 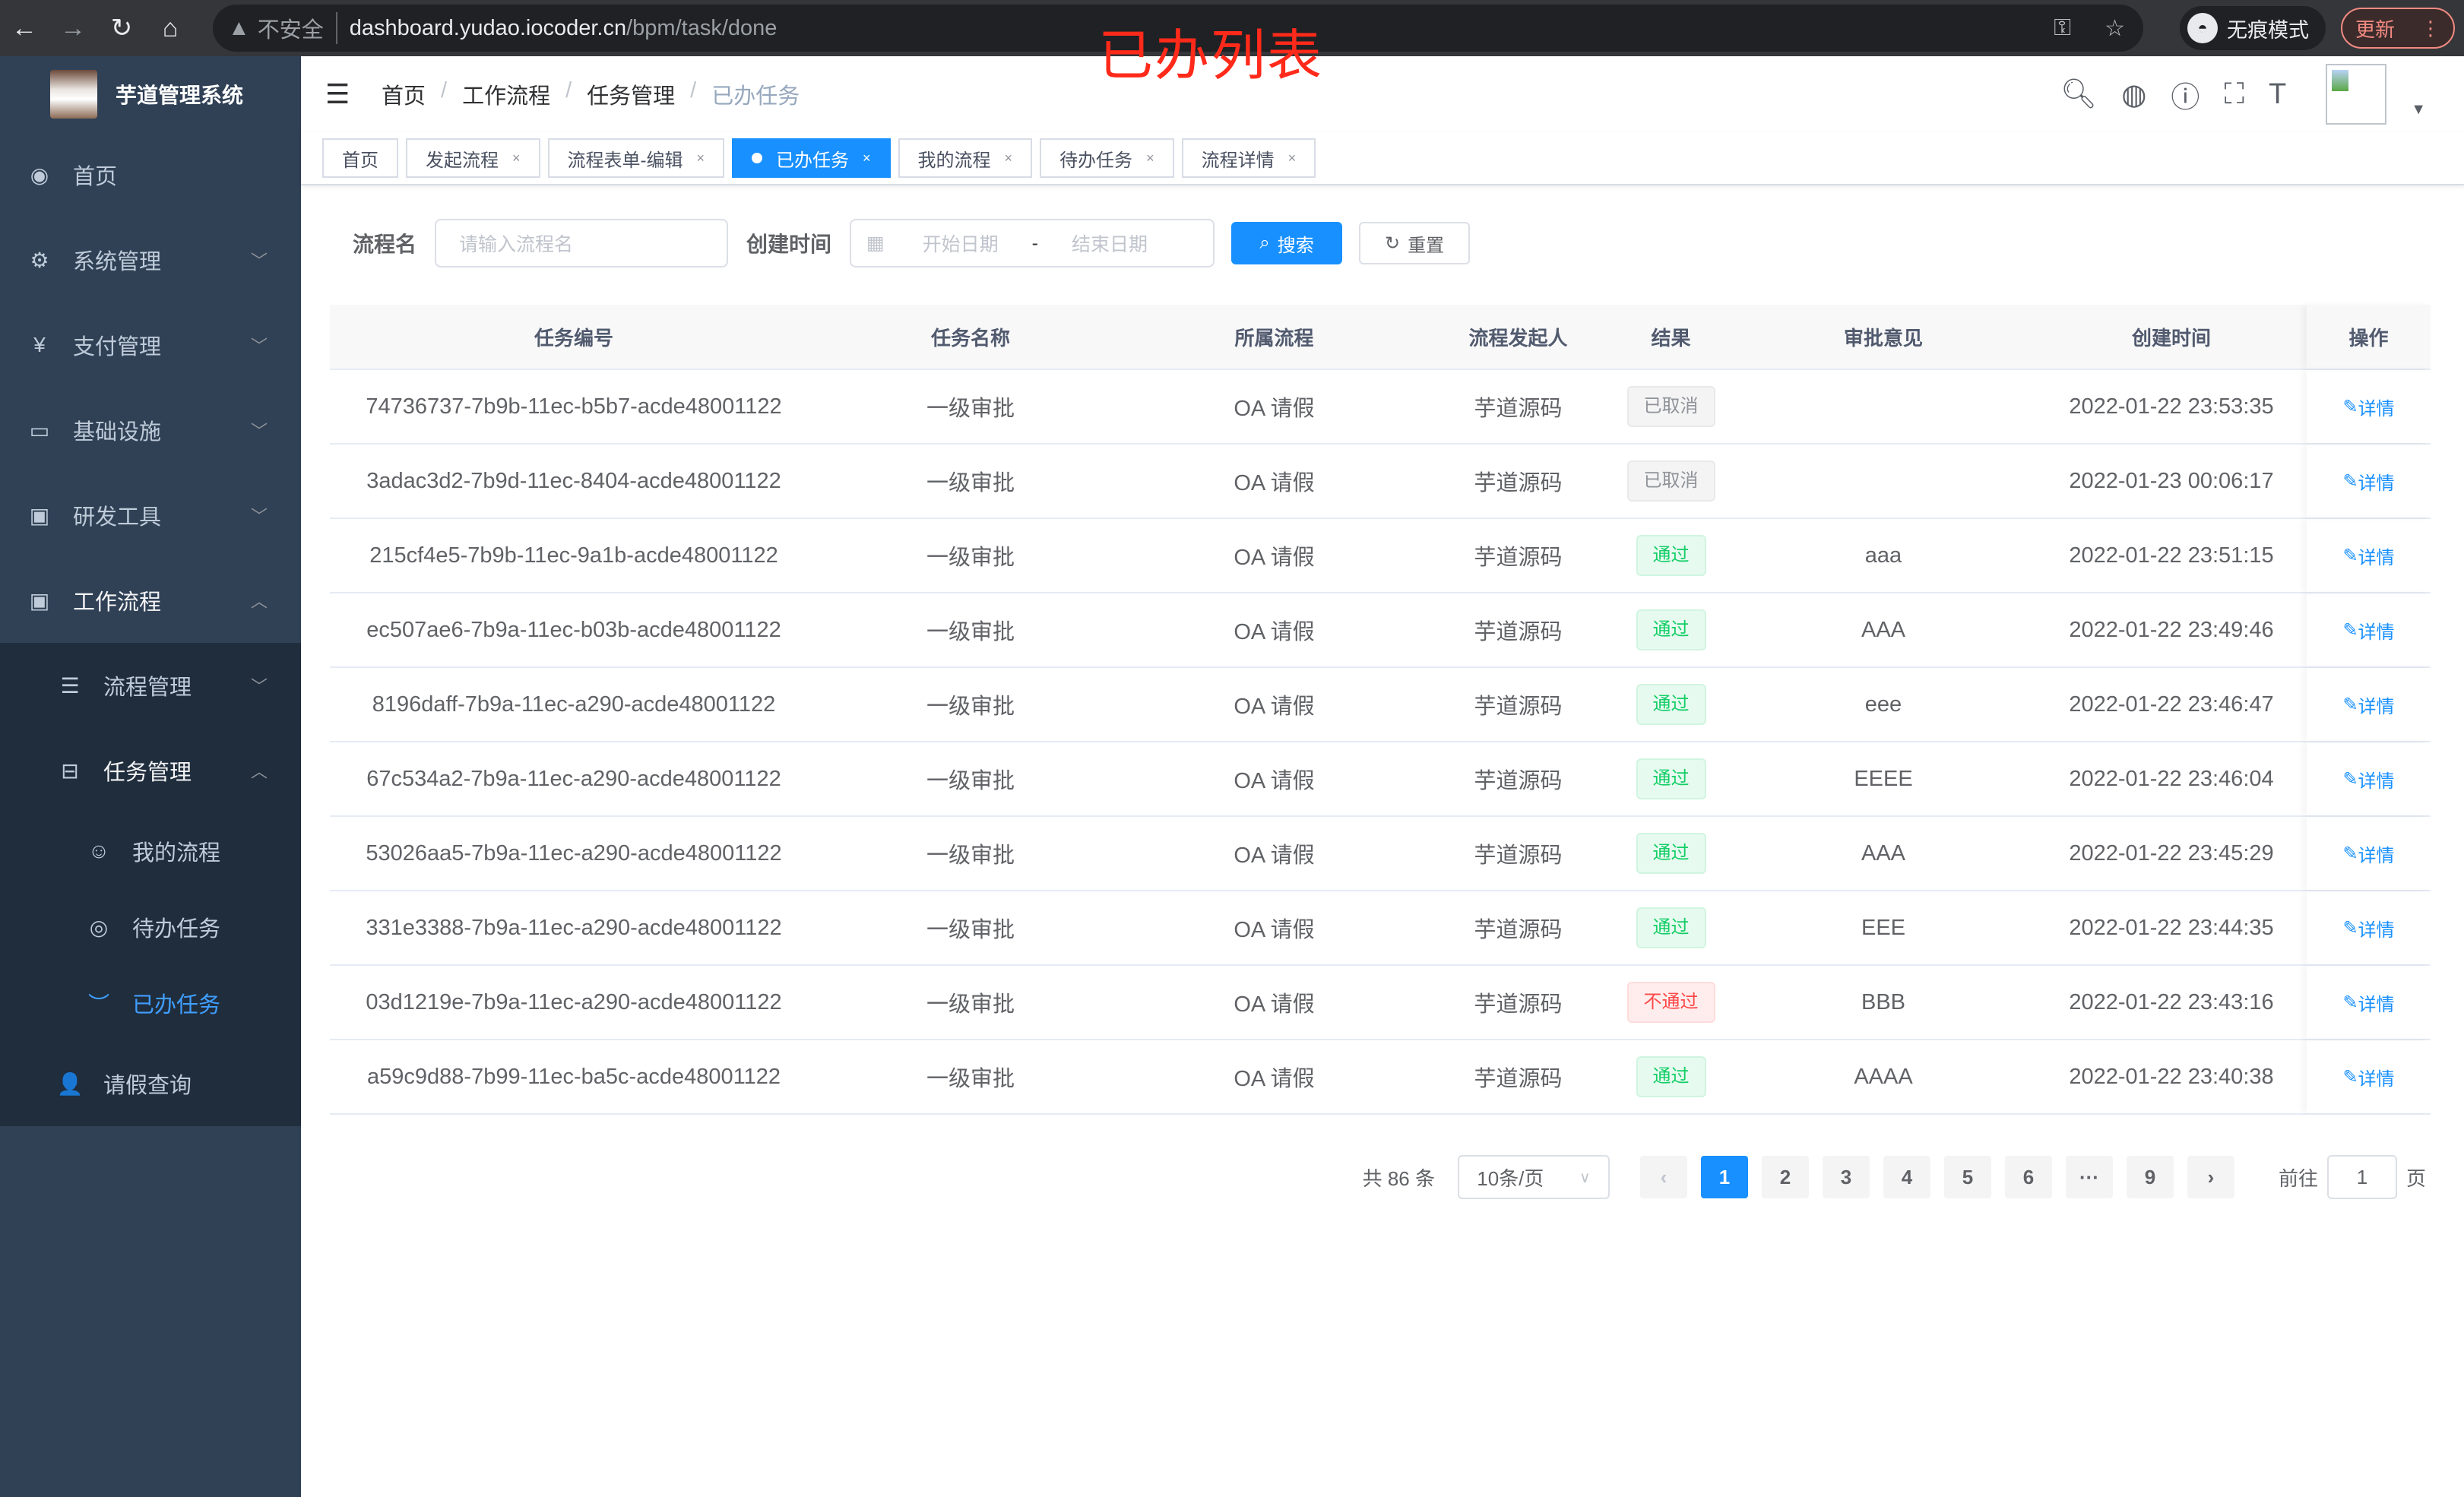 I want to click on breadcrumb-item: 任务管理, so click(x=631, y=96).